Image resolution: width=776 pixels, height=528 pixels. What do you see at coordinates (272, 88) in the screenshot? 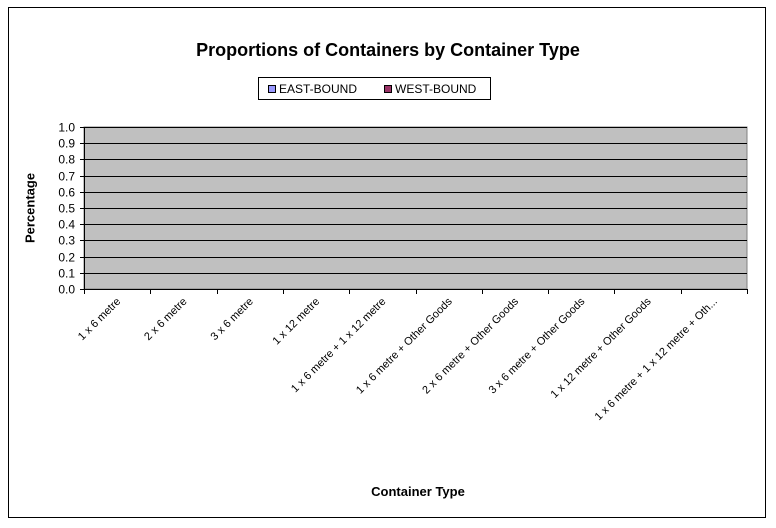
I see `legend-swatch-east` at bounding box center [272, 88].